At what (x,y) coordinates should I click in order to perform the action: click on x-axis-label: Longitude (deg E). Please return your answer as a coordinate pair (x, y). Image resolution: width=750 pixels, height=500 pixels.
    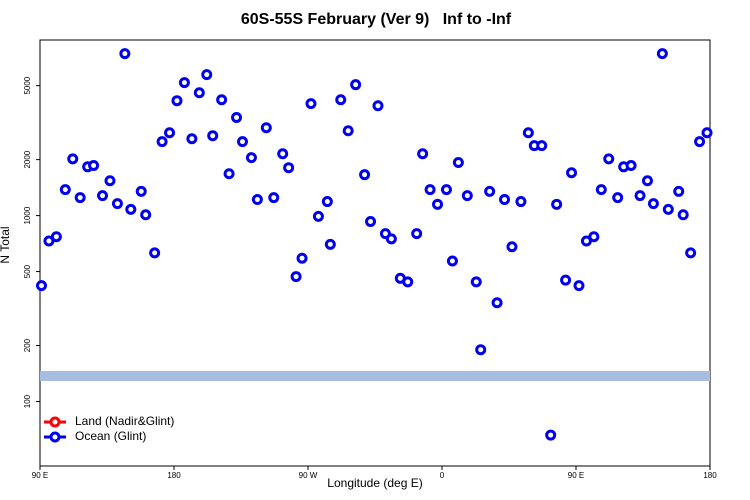
    Looking at the image, I should click on (374, 483).